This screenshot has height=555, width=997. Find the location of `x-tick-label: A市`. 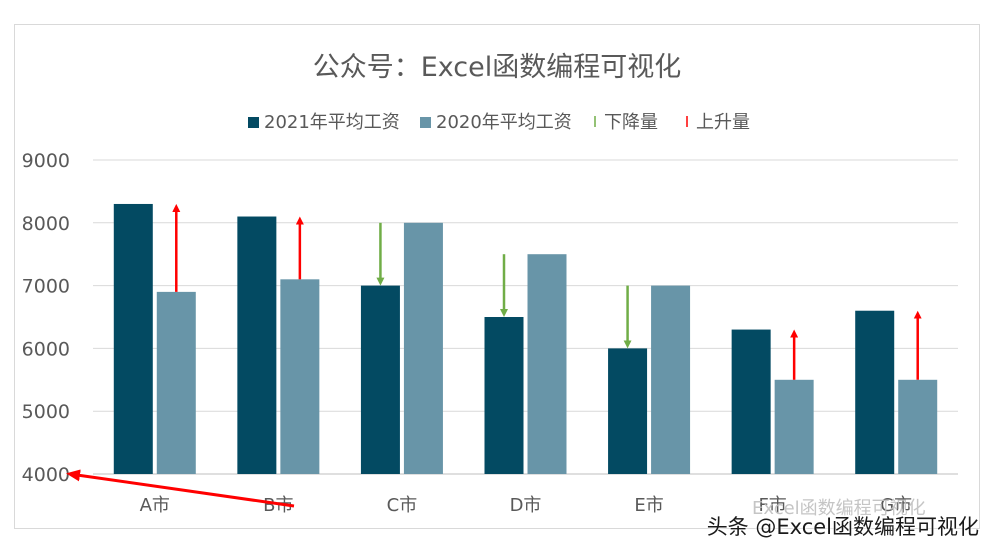

x-tick-label: A市 is located at coordinates (155, 505).